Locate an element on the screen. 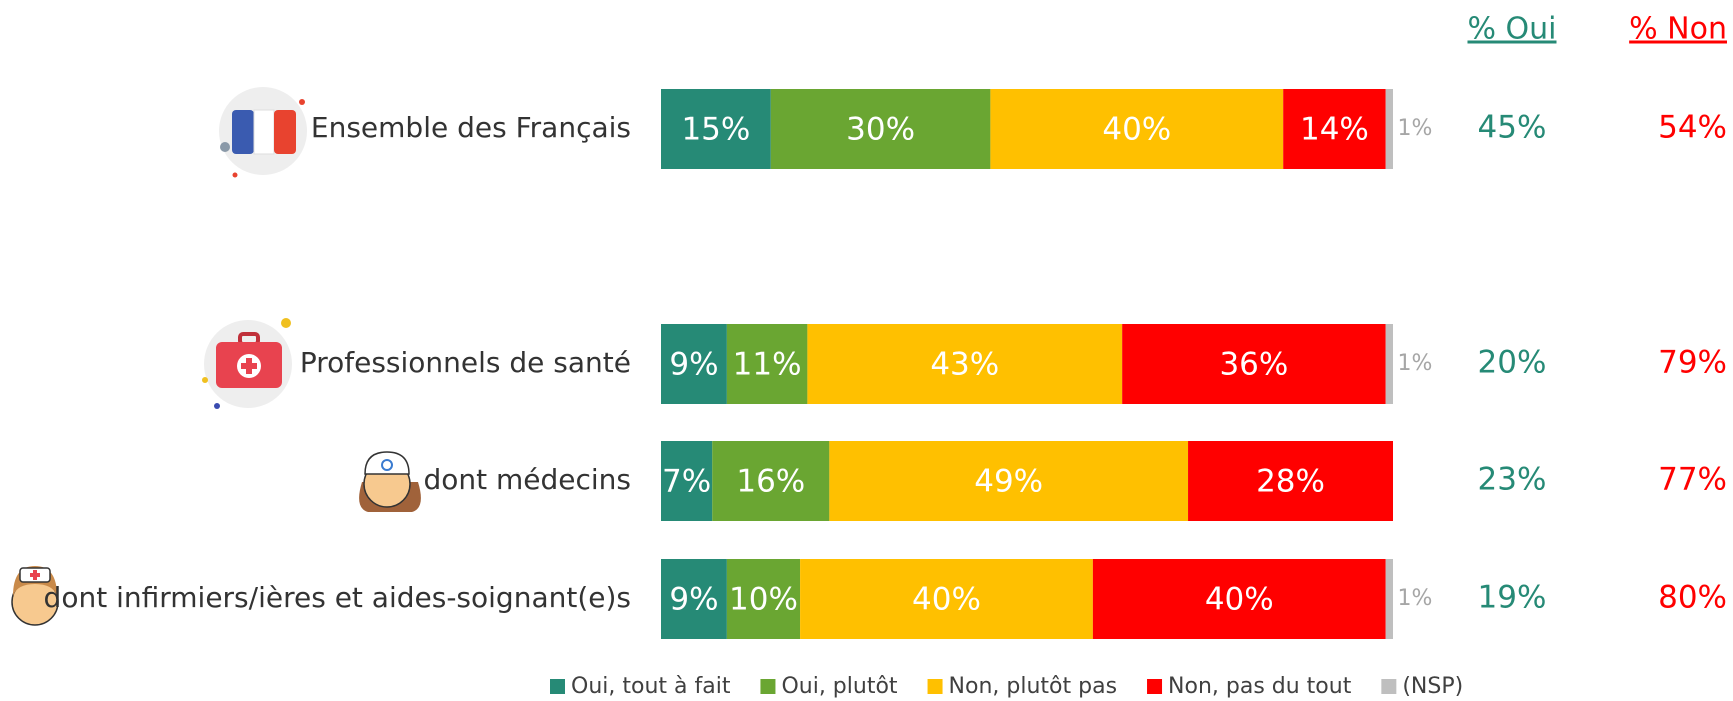 The height and width of the screenshot is (701, 1733). icon-nurse is located at coordinates (35, 596).